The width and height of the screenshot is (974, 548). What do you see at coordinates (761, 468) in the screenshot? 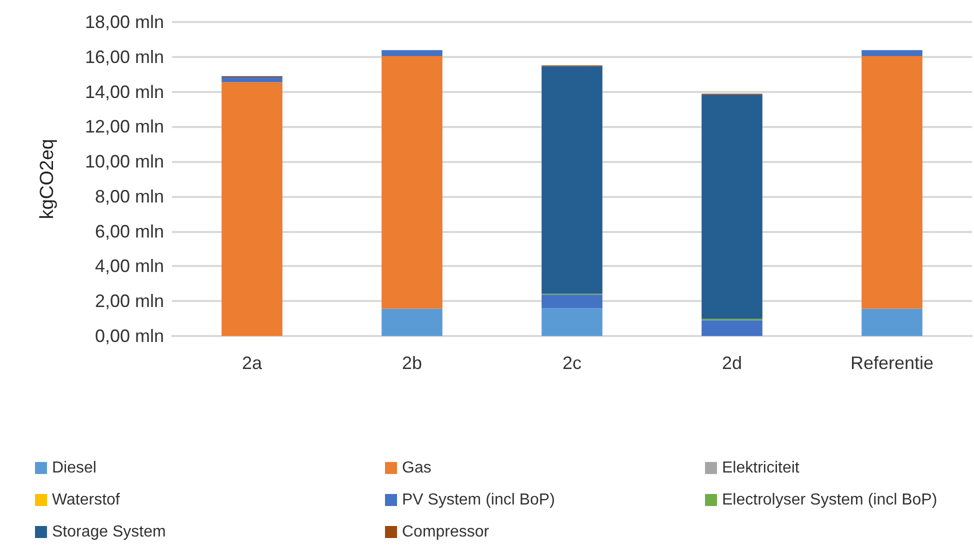
I see `legend-label: Elektriciteit` at bounding box center [761, 468].